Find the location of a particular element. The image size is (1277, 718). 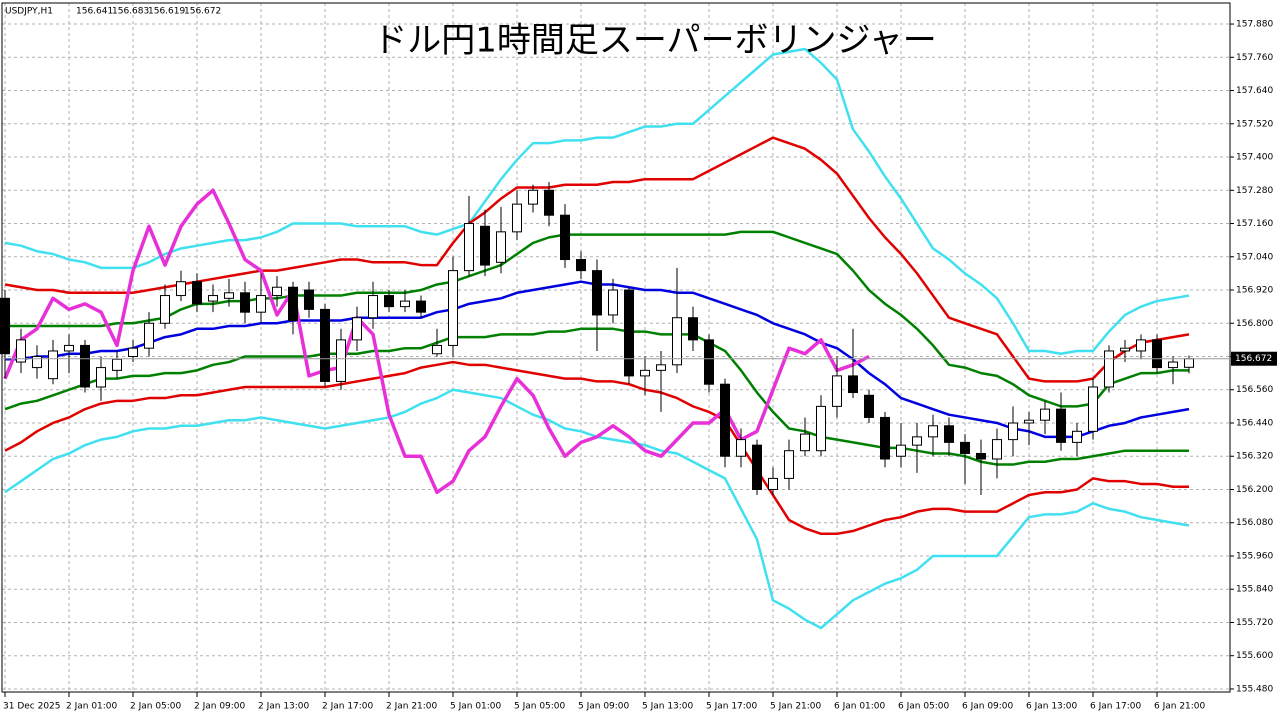

x-tick-label: 2 Jan 01:00 is located at coordinates (92, 707).